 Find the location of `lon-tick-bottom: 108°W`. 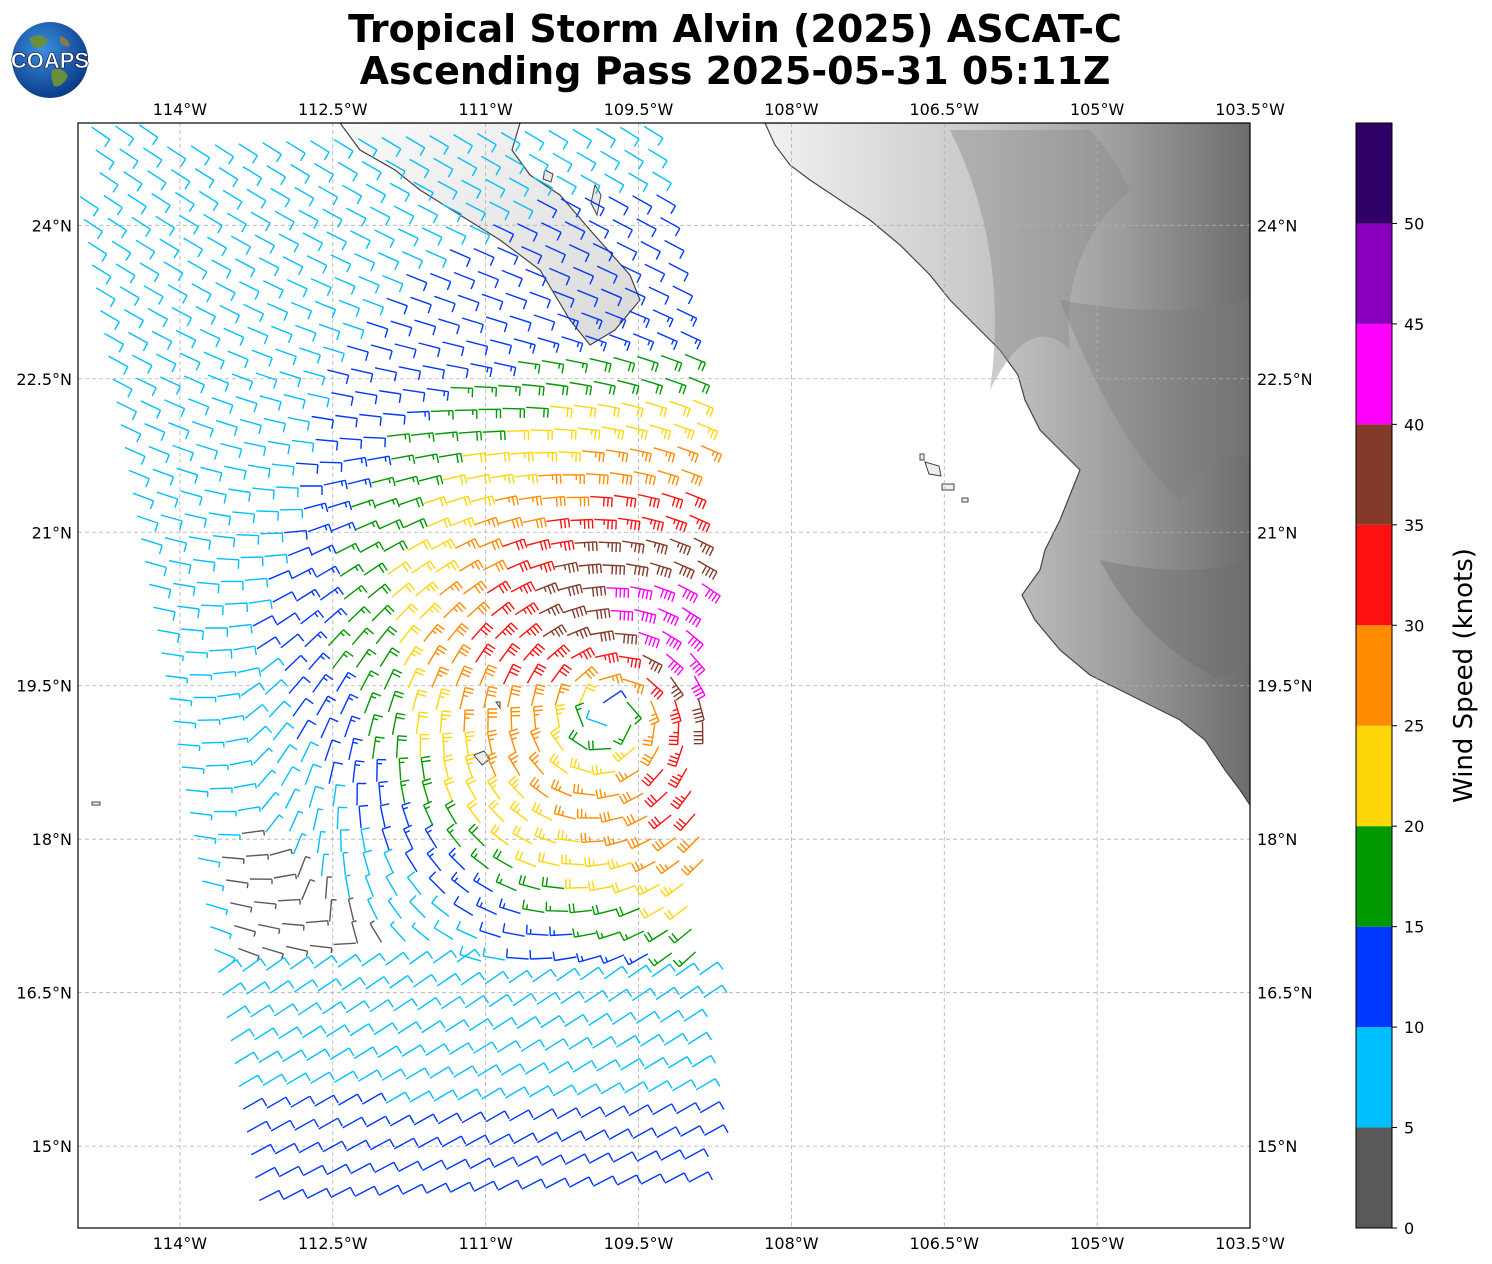

lon-tick-bottom: 108°W is located at coordinates (791, 1243).